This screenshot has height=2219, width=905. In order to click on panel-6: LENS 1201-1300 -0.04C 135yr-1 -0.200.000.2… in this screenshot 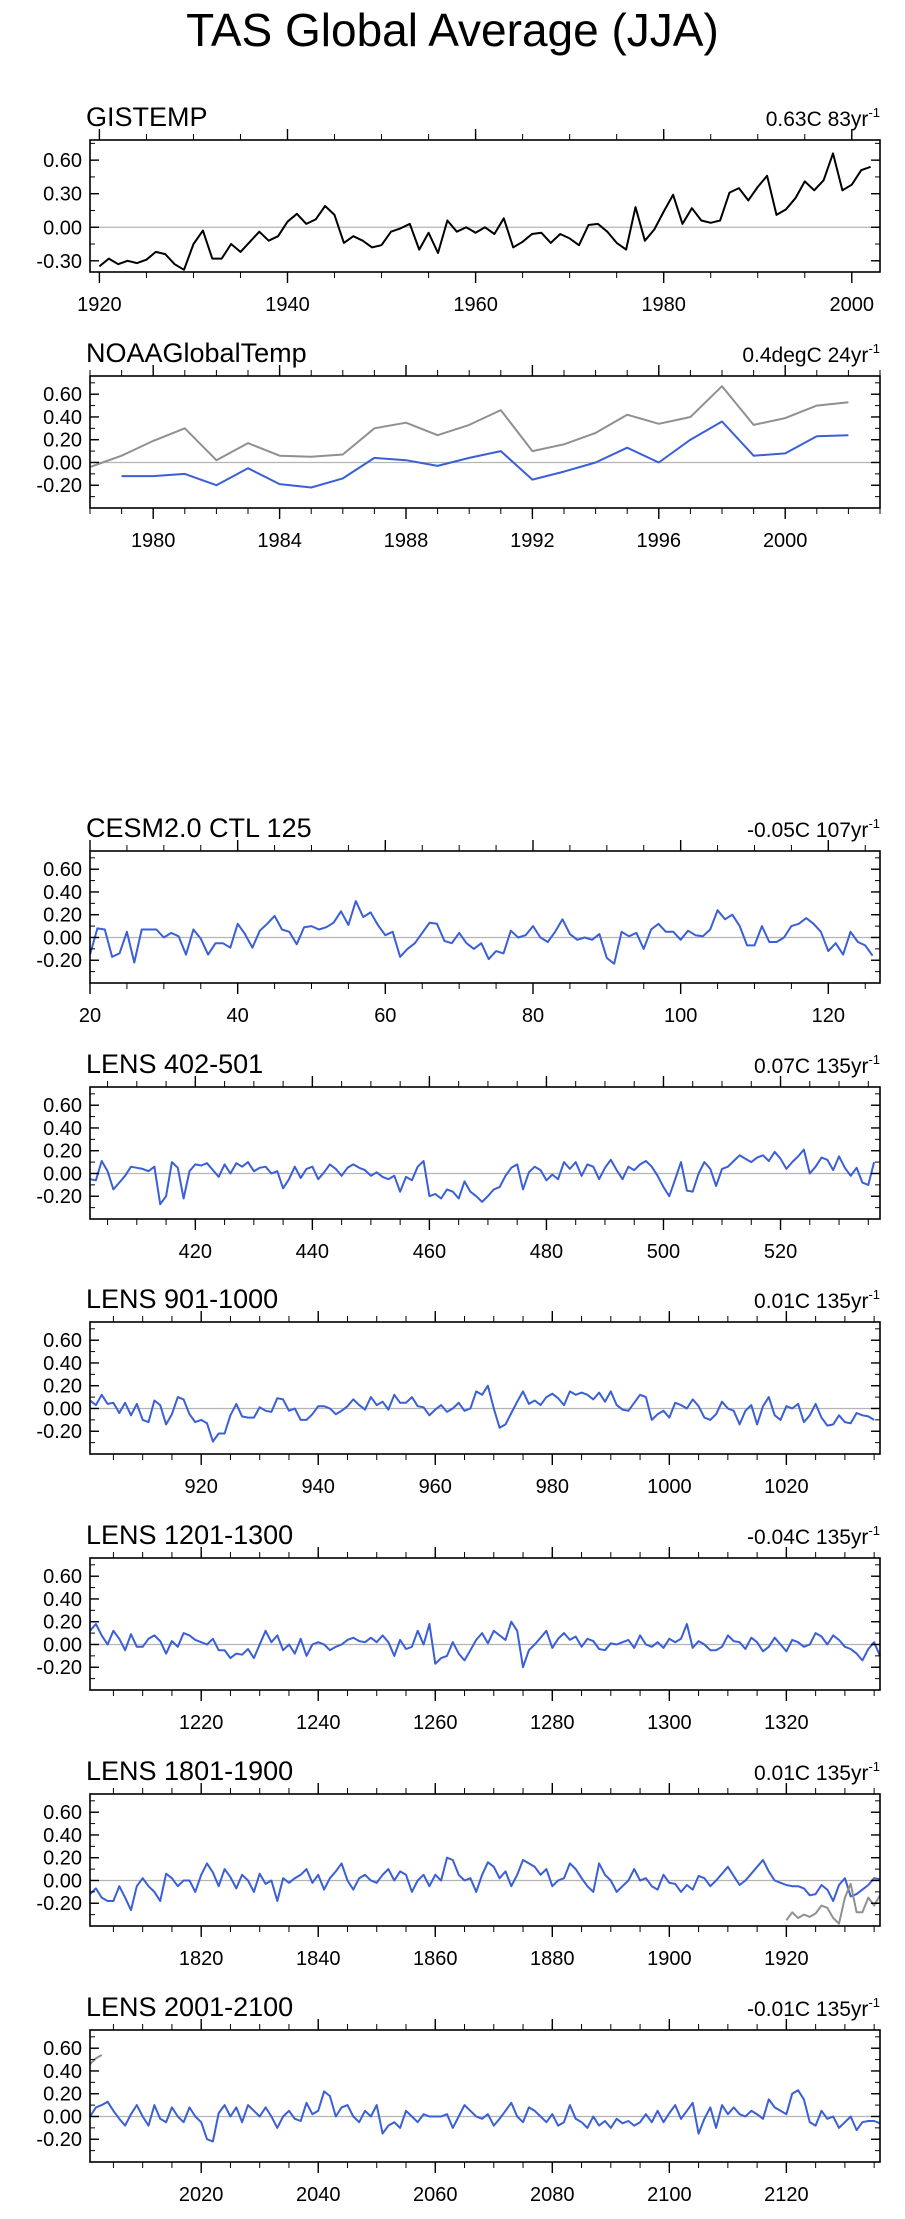, I will do `click(458, 1627)`.